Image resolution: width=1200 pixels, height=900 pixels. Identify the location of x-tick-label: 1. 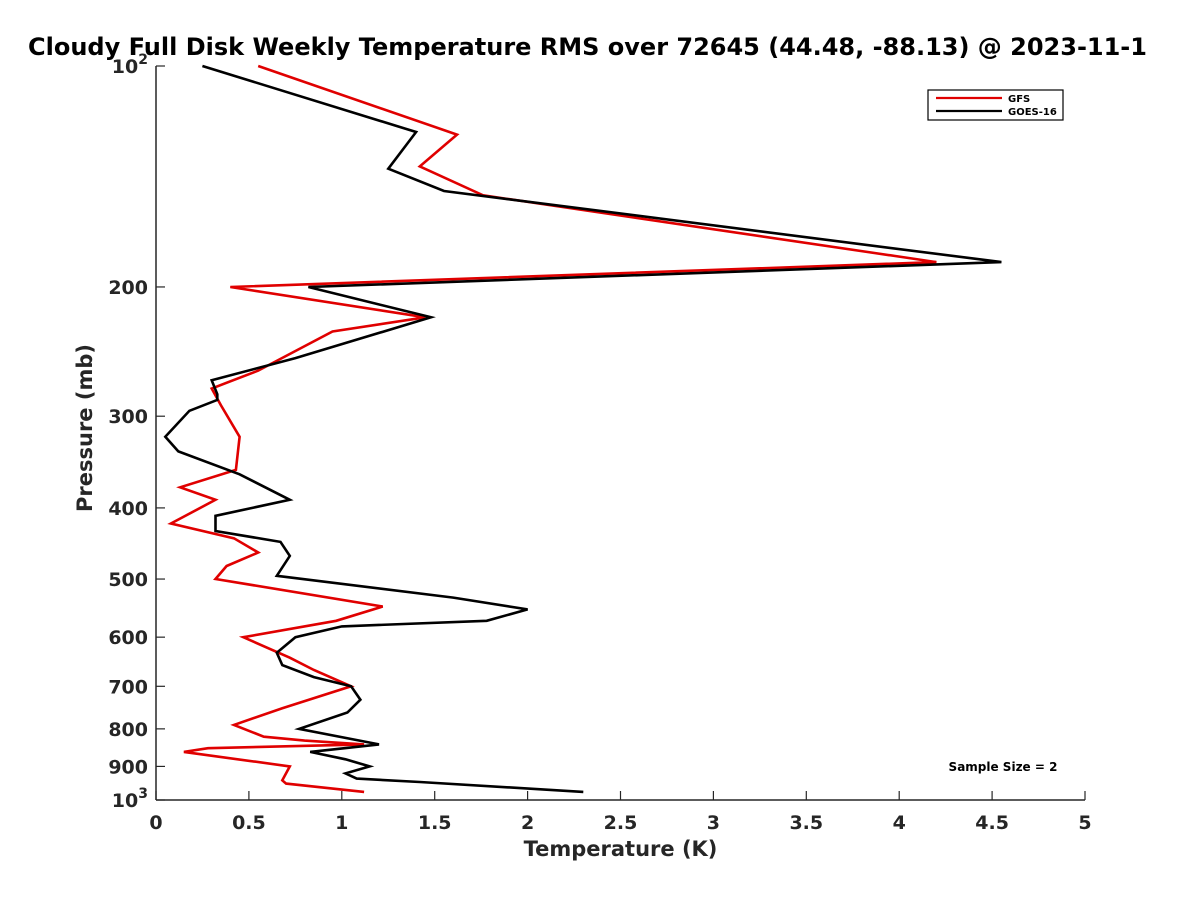
(341, 823).